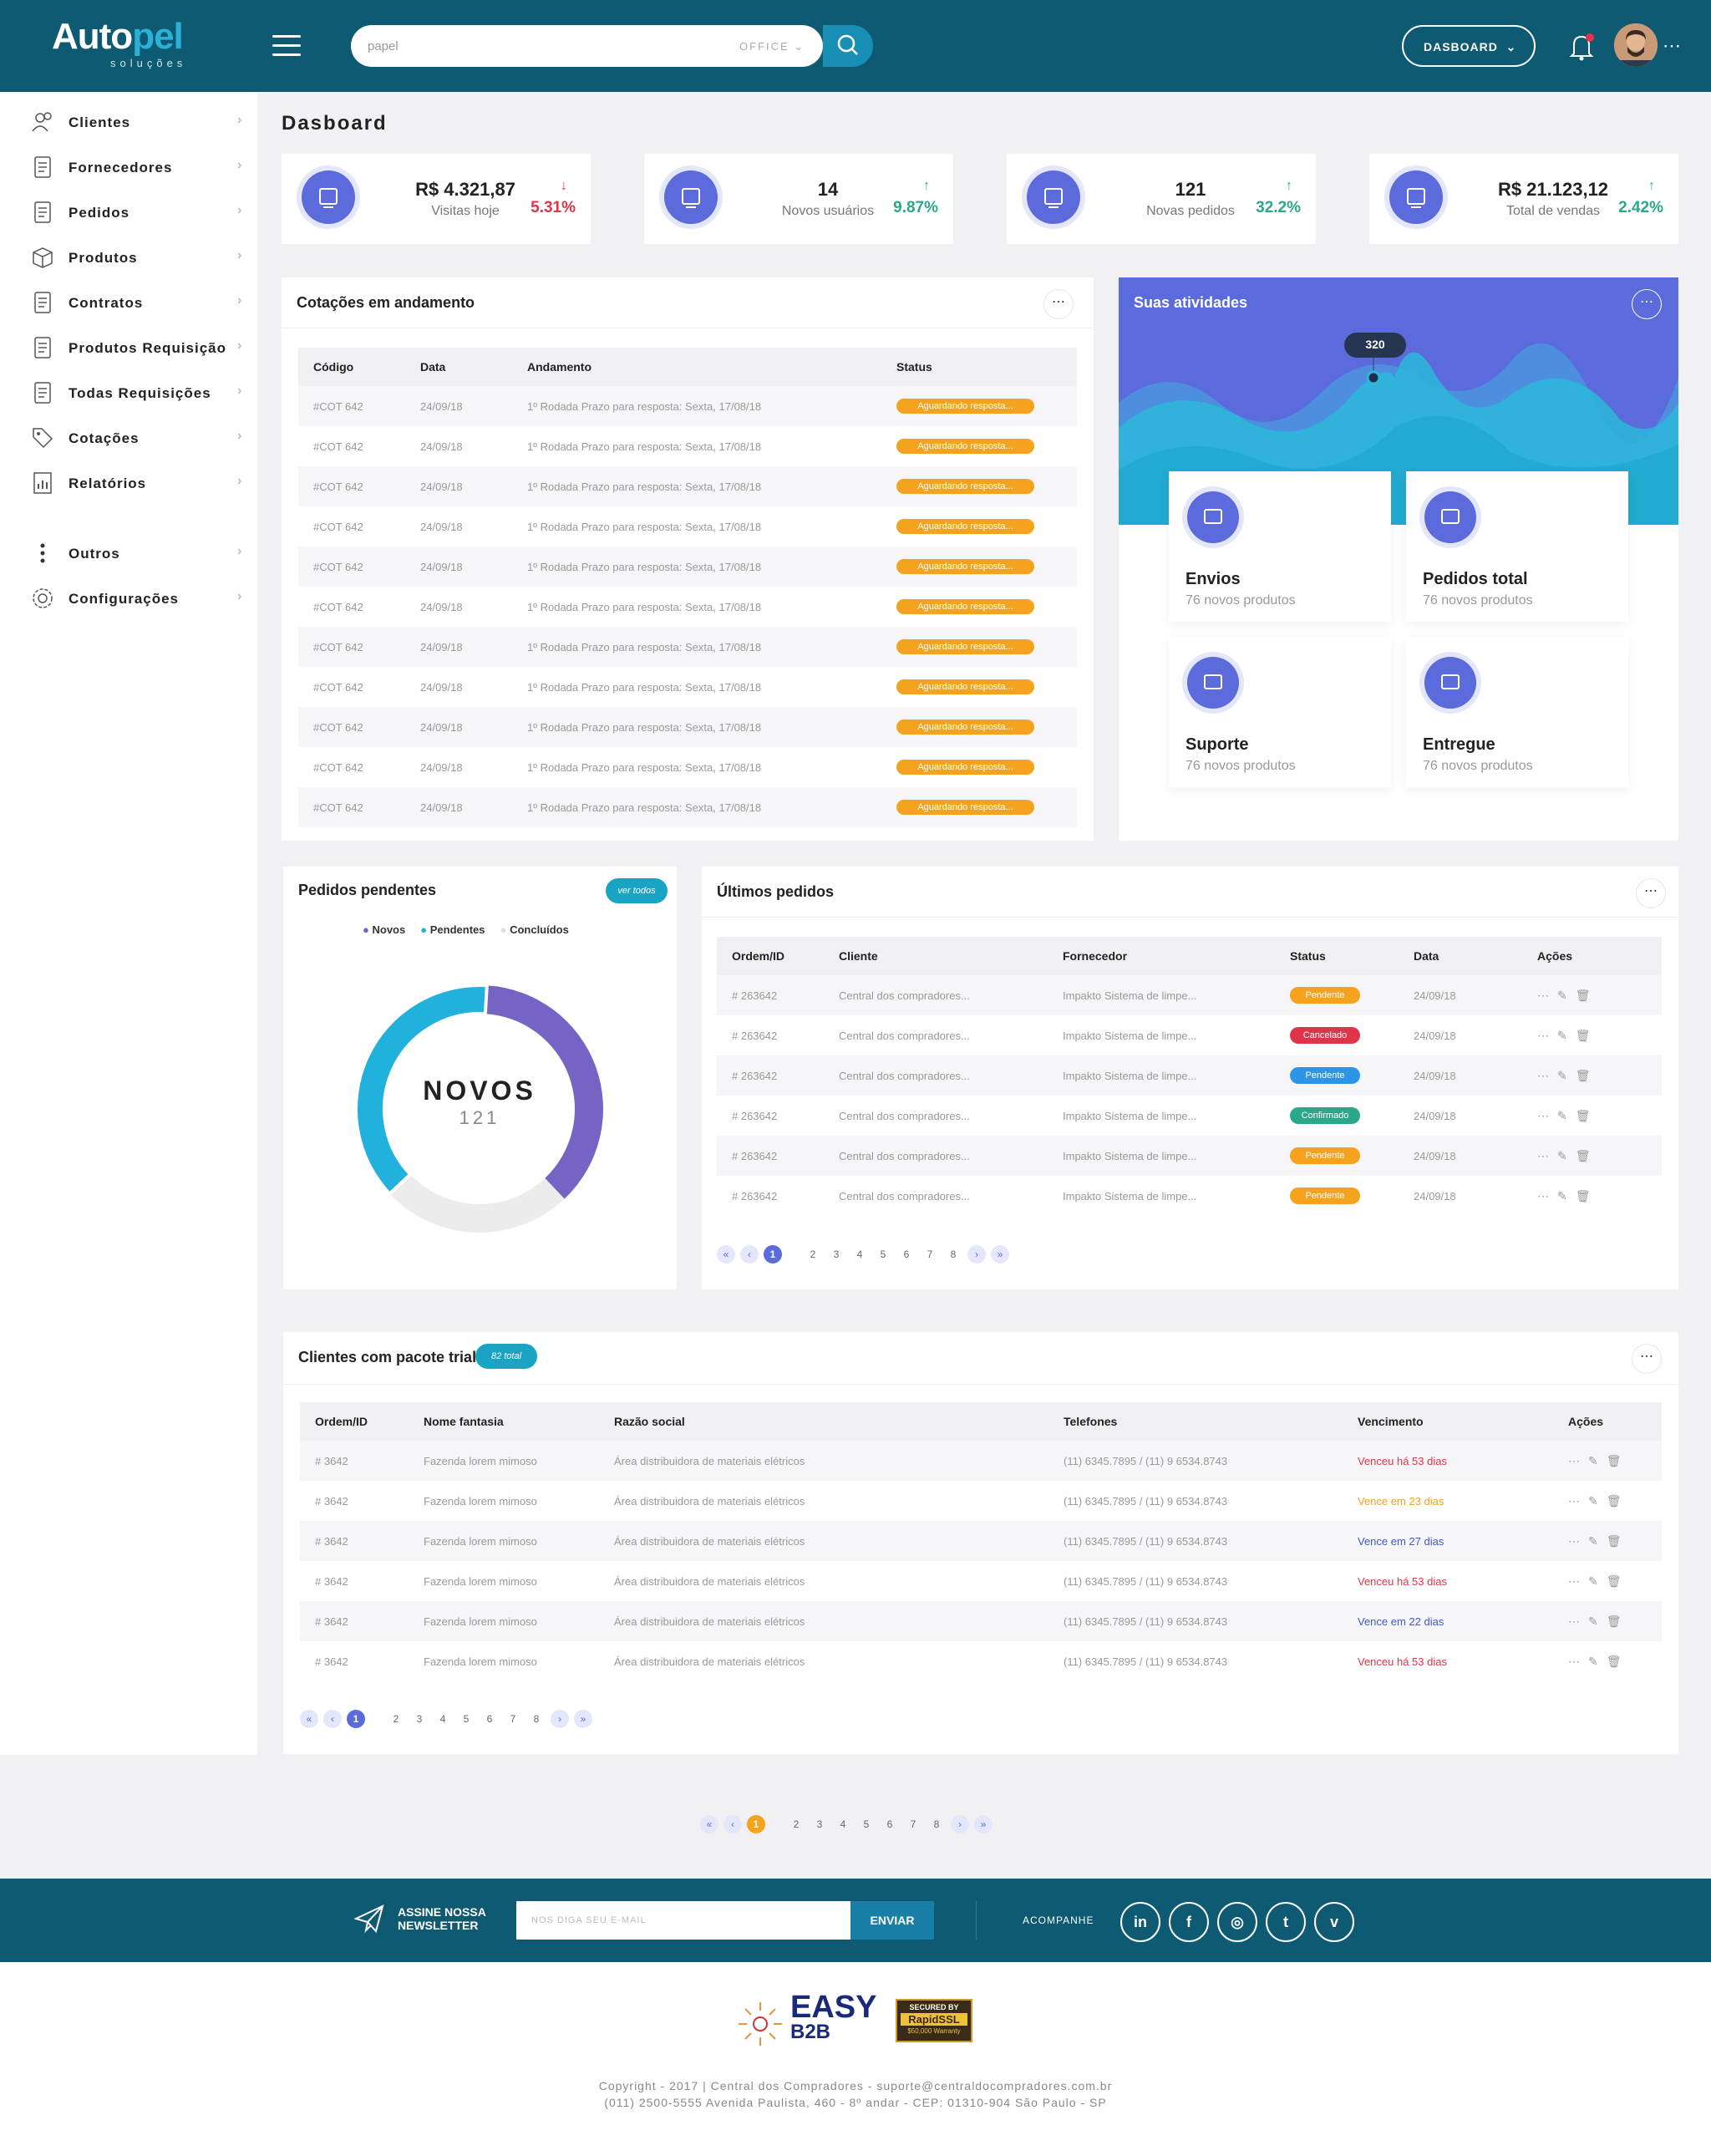 The height and width of the screenshot is (2156, 1711). I want to click on bell-icon, so click(1581, 49).